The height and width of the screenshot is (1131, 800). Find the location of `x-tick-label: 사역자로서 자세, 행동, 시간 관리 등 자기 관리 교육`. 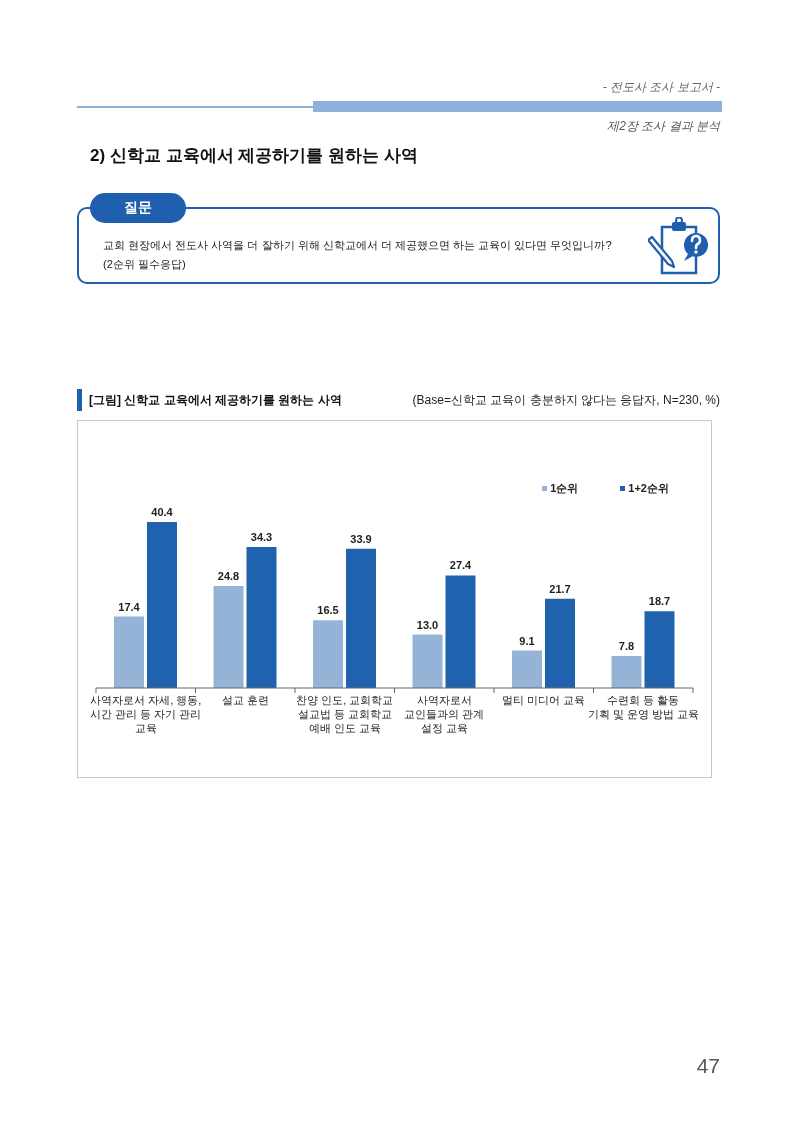

x-tick-label: 사역자로서 자세, 행동, 시간 관리 등 자기 관리 교육 is located at coordinates (146, 714).